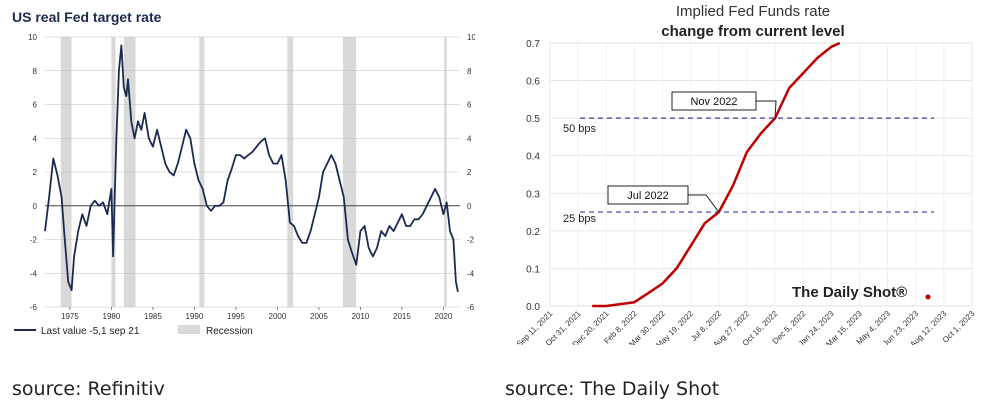  Describe the element at coordinates (753, 11) in the screenshot. I see `chart-title: Implied Fed Funds rate` at that location.